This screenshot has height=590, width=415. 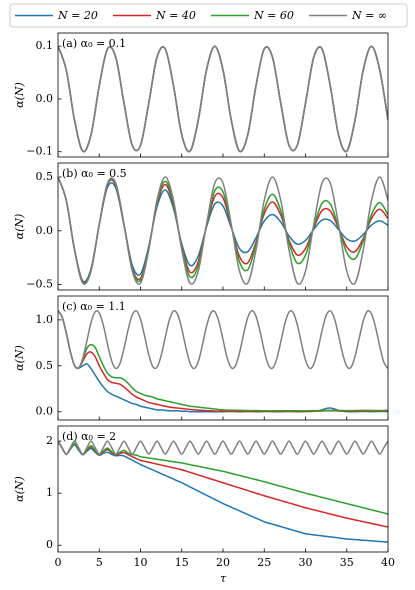 What do you see at coordinates (39, 284) in the screenshot?
I see `y-tick-label: −0.5` at bounding box center [39, 284].